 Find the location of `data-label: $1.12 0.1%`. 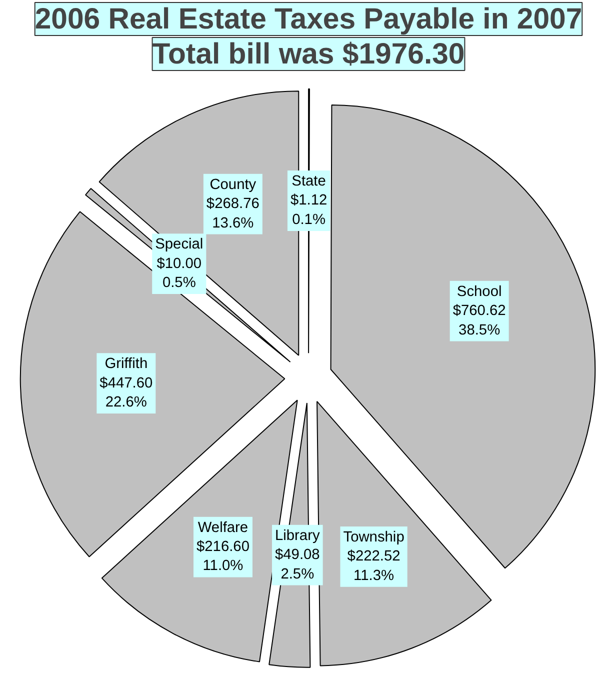

data-label: $1.12 0.1% is located at coordinates (309, 210).